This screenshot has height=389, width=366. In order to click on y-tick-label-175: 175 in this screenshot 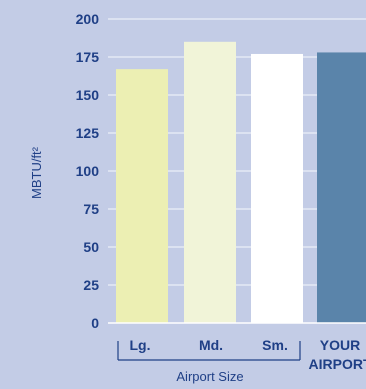, I will do `click(88, 57)`.